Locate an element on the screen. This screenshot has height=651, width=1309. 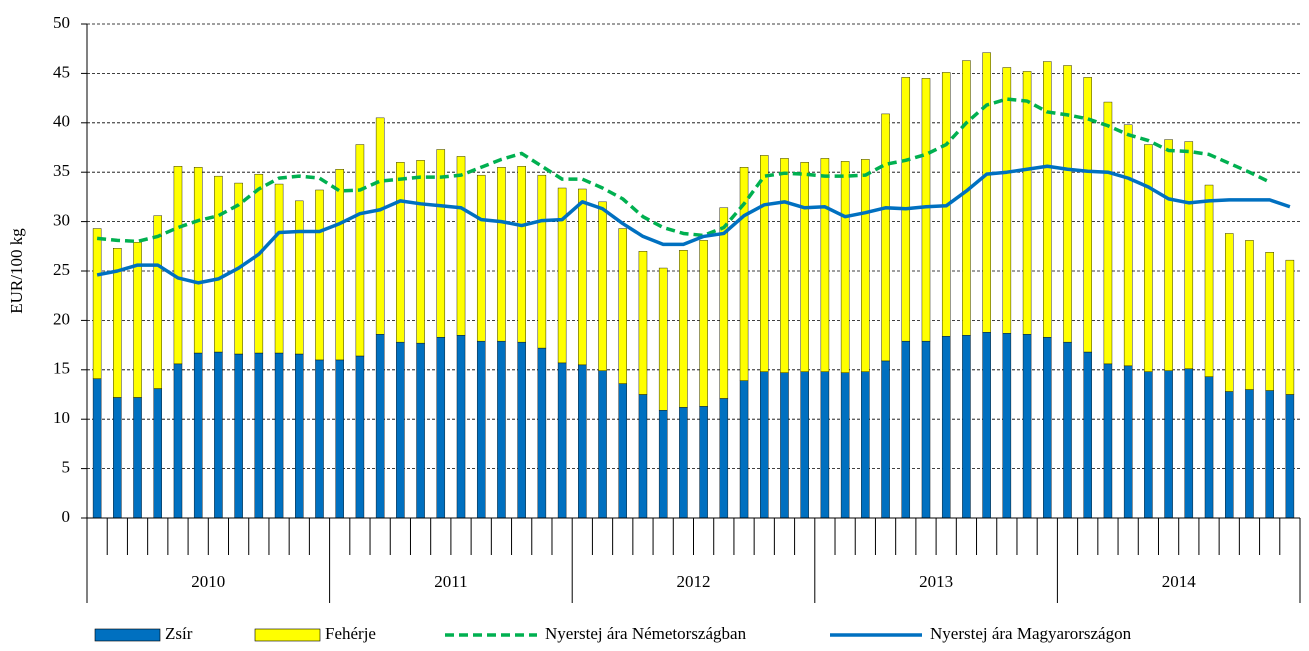
y-tick-label: 35 is located at coordinates (61, 170).